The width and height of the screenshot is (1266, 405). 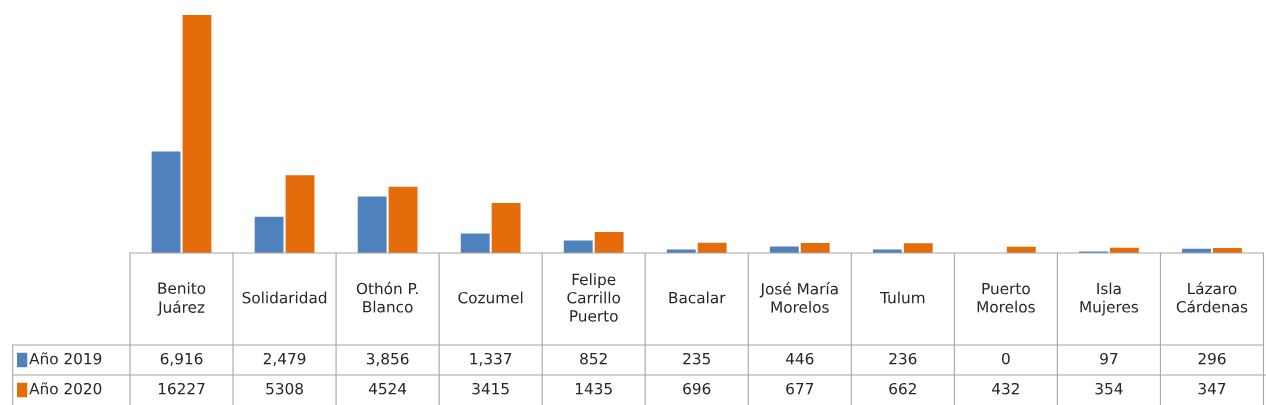 What do you see at coordinates (800, 388) in the screenshot?
I see `data-label: 677` at bounding box center [800, 388].